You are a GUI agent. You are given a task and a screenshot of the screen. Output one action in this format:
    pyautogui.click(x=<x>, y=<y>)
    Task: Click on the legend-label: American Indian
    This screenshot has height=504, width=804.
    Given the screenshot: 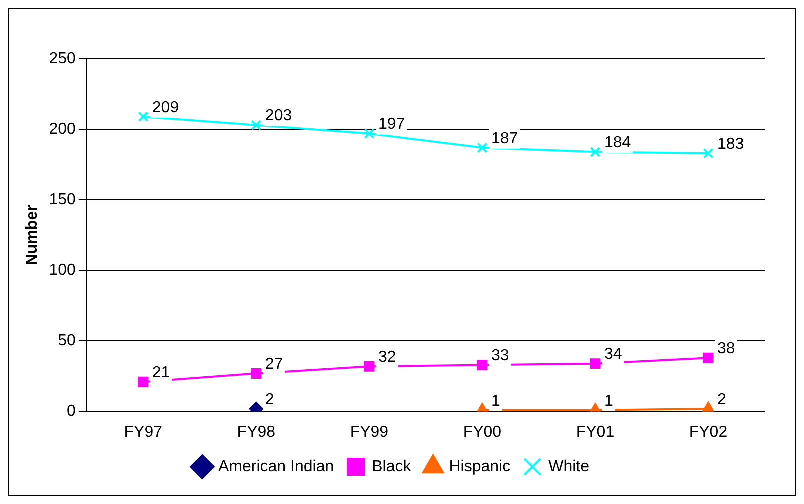 What is the action you would take?
    pyautogui.click(x=276, y=467)
    